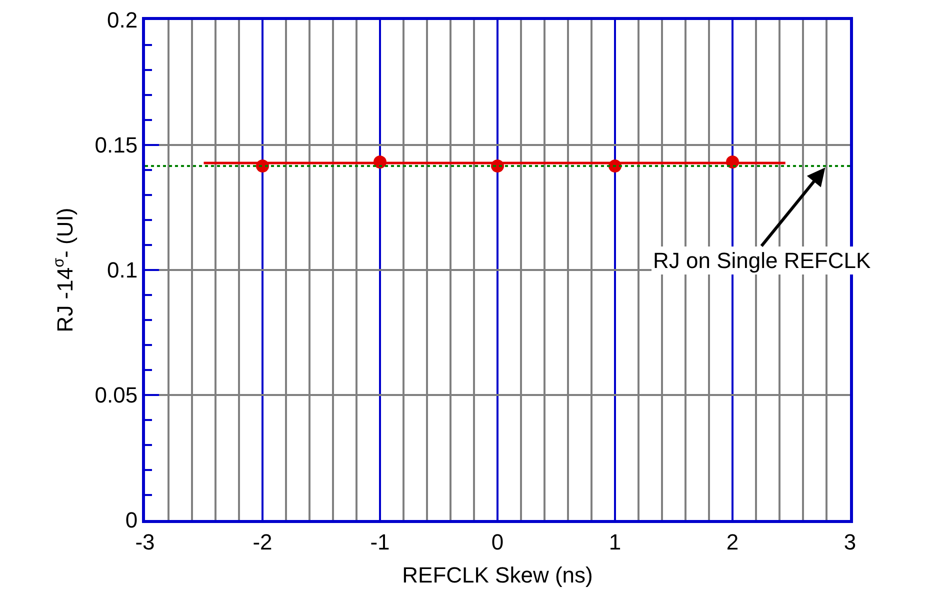 This screenshot has height=609, width=937. What do you see at coordinates (122, 20) in the screenshot?
I see `y-tick-label: 0.2` at bounding box center [122, 20].